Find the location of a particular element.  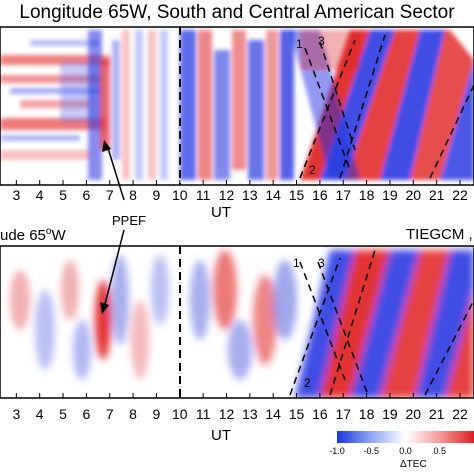

x-tick-label-top: 4 is located at coordinates (39, 195).